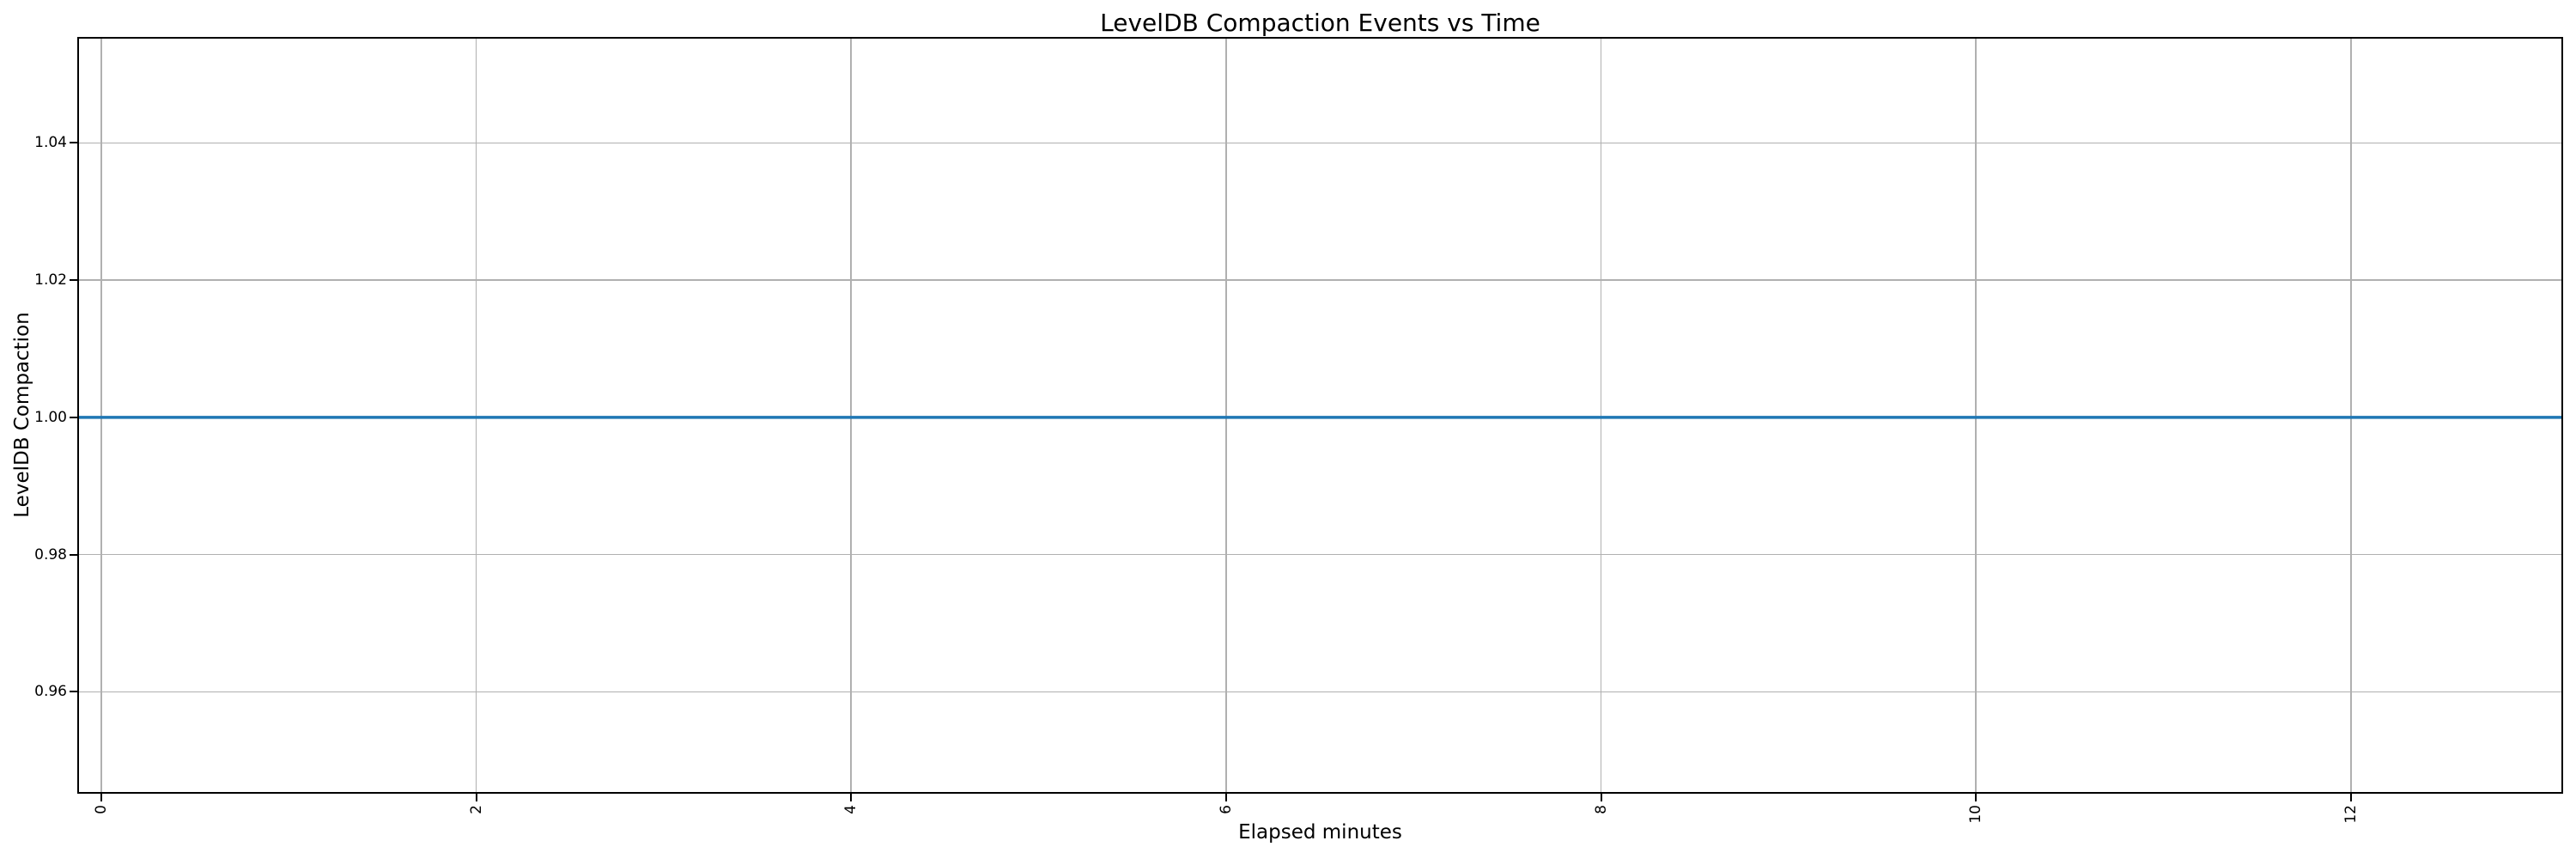 Image resolution: width=2576 pixels, height=859 pixels. I want to click on x-tick-label: 0, so click(101, 809).